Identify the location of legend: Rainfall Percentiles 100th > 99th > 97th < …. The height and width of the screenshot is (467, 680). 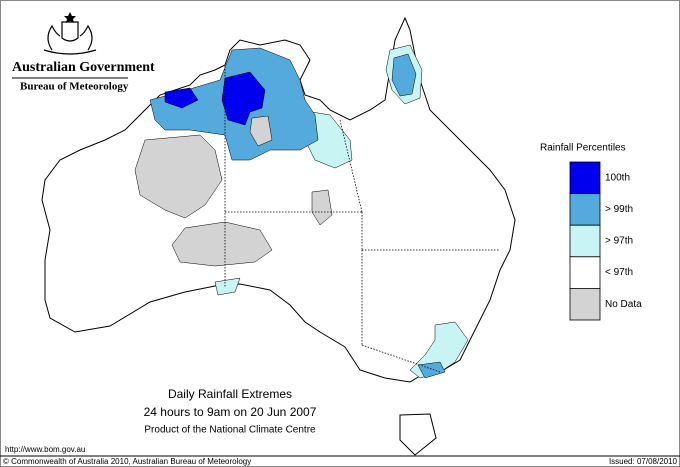
(591, 232).